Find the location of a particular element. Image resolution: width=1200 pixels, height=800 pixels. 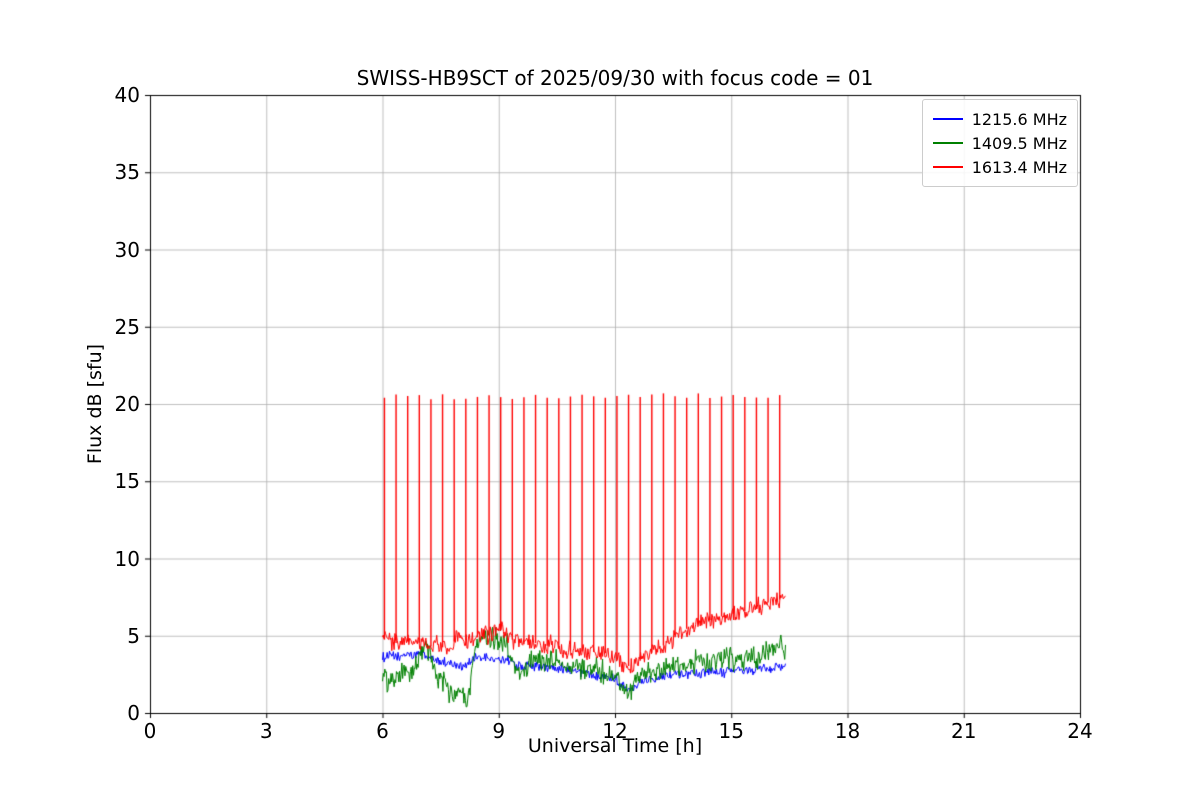

x-tick-label: 6 is located at coordinates (382, 731).